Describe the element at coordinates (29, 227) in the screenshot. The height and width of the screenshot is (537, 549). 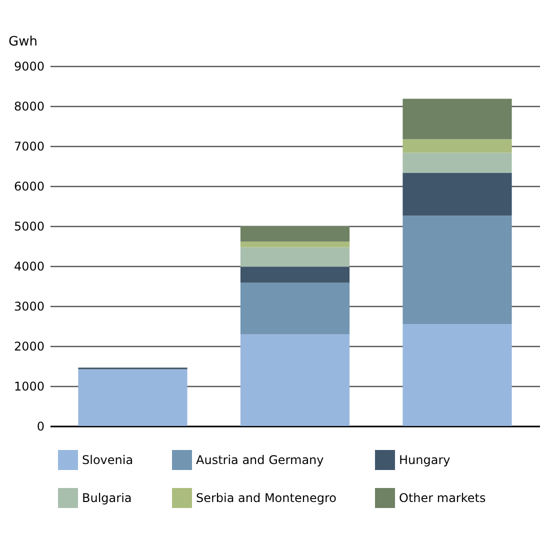
I see `y-tick-label: 5000` at that location.